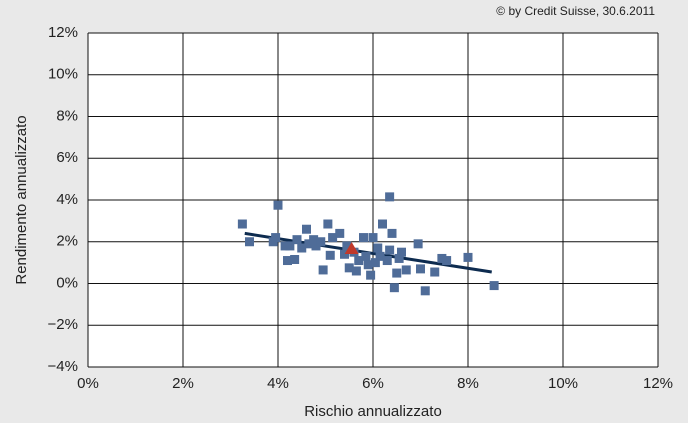  What do you see at coordinates (658, 383) in the screenshot?
I see `x-tick-label: 12%` at bounding box center [658, 383].